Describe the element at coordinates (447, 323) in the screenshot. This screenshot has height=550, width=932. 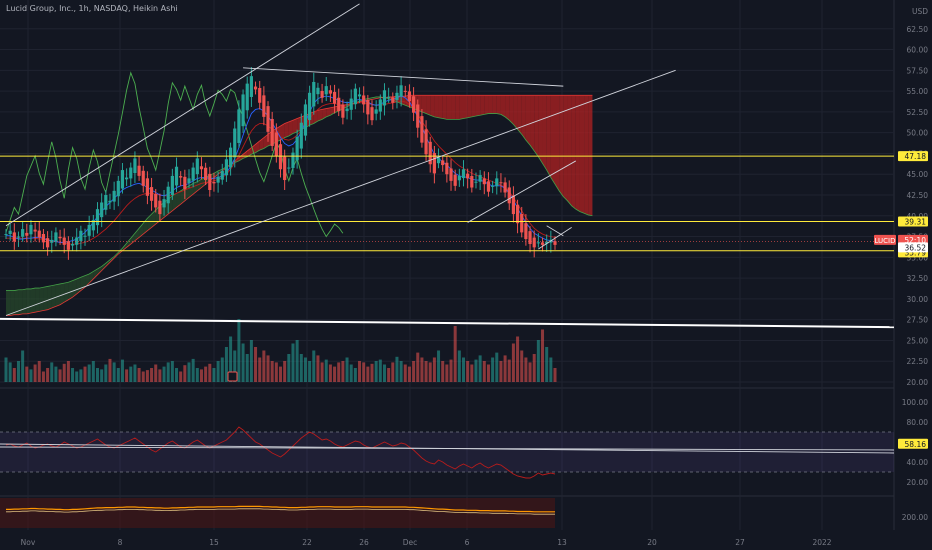
I see `support-trendline` at that location.